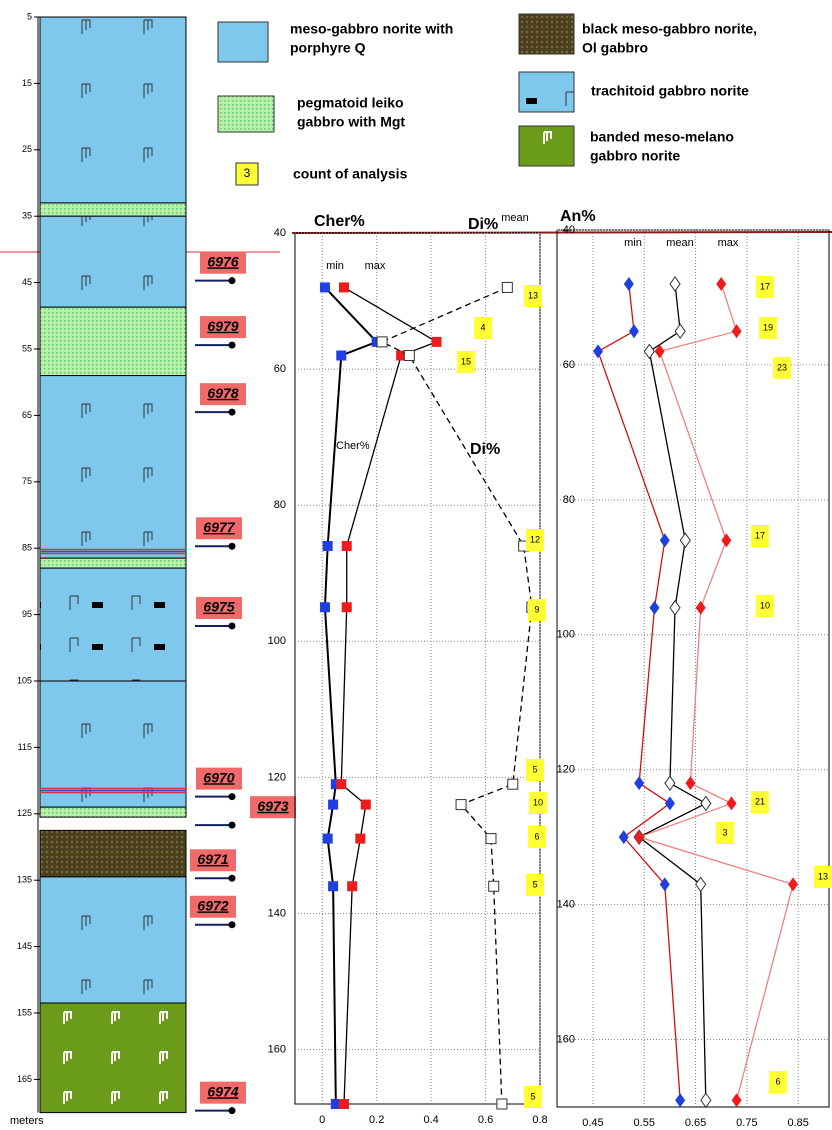  I want to click on count-label: 19, so click(768, 327).